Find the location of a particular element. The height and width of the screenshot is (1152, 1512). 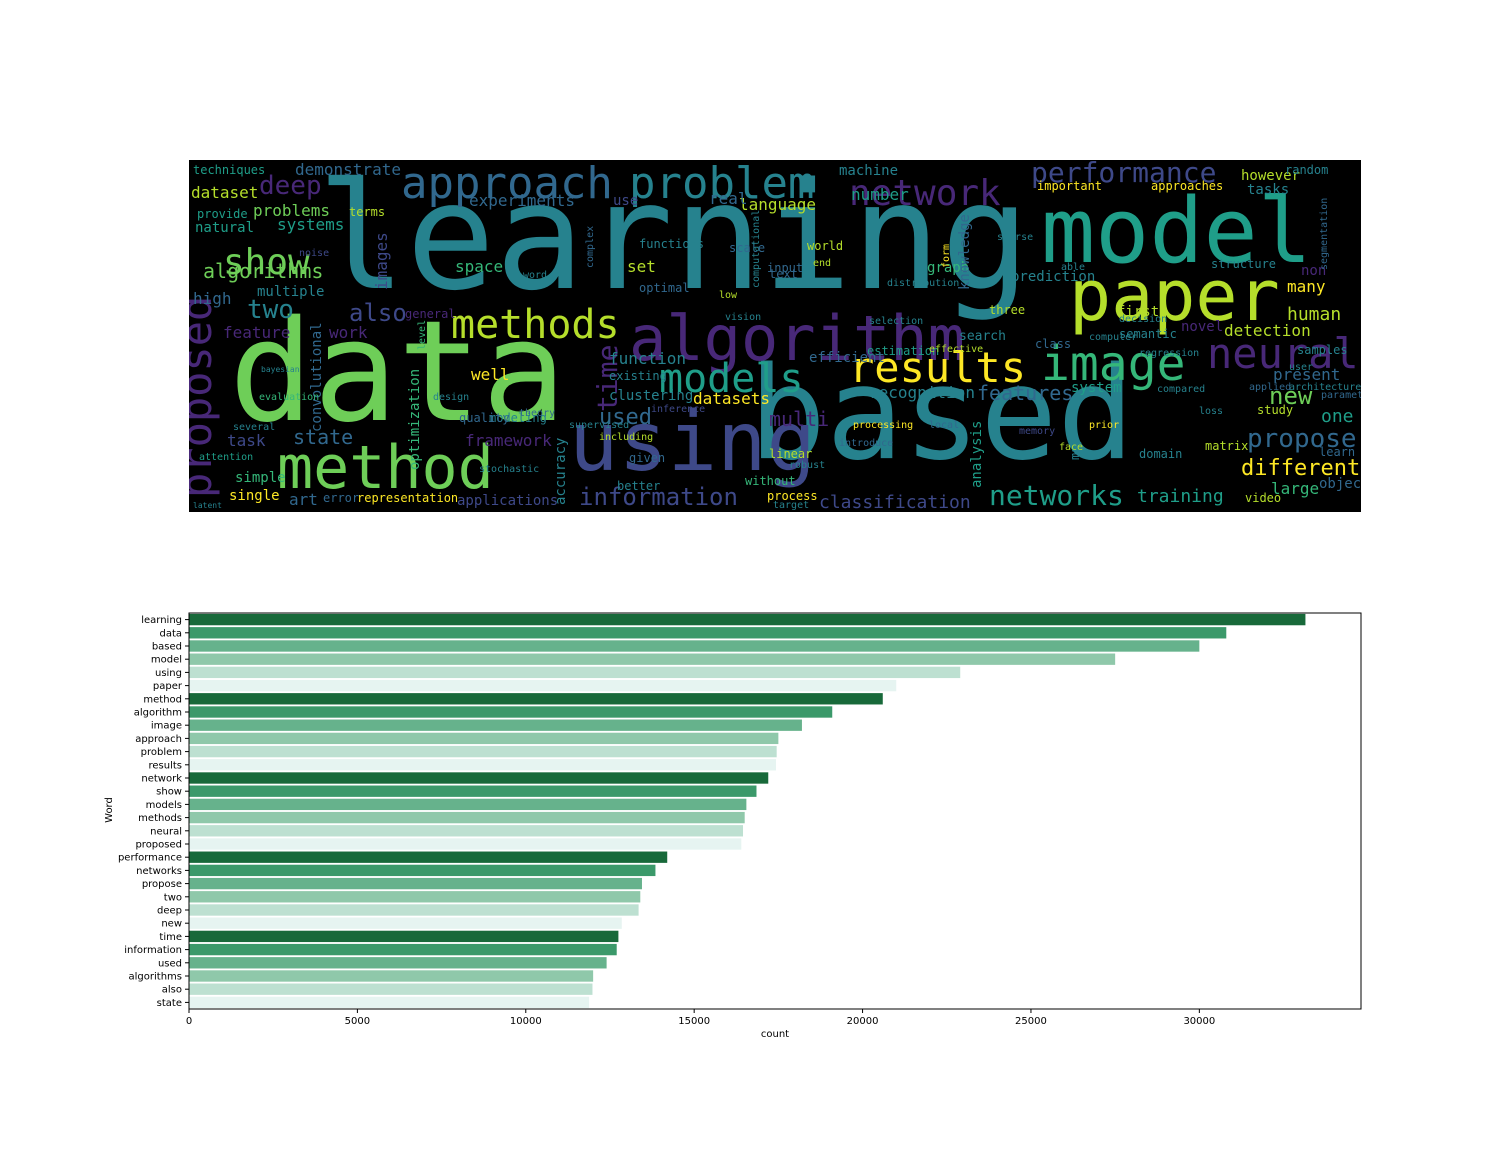

word-cloud-word: image is located at coordinates (1113, 364).